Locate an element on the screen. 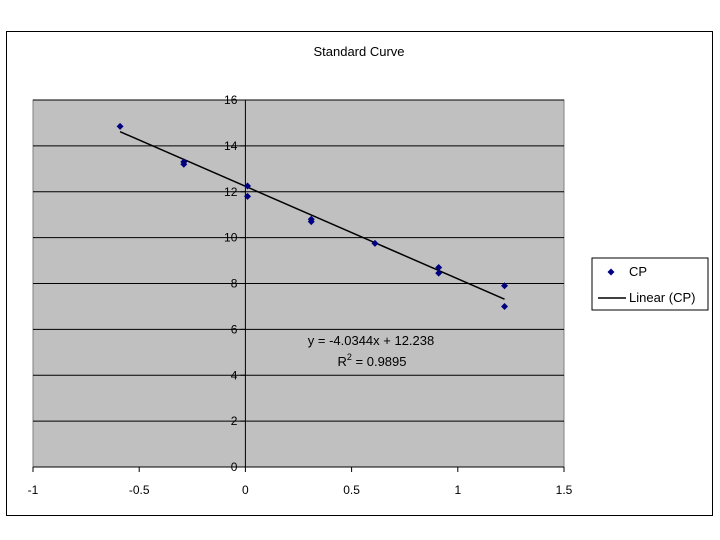 The width and height of the screenshot is (720, 540). y-tick-label: 12 is located at coordinates (231, 192).